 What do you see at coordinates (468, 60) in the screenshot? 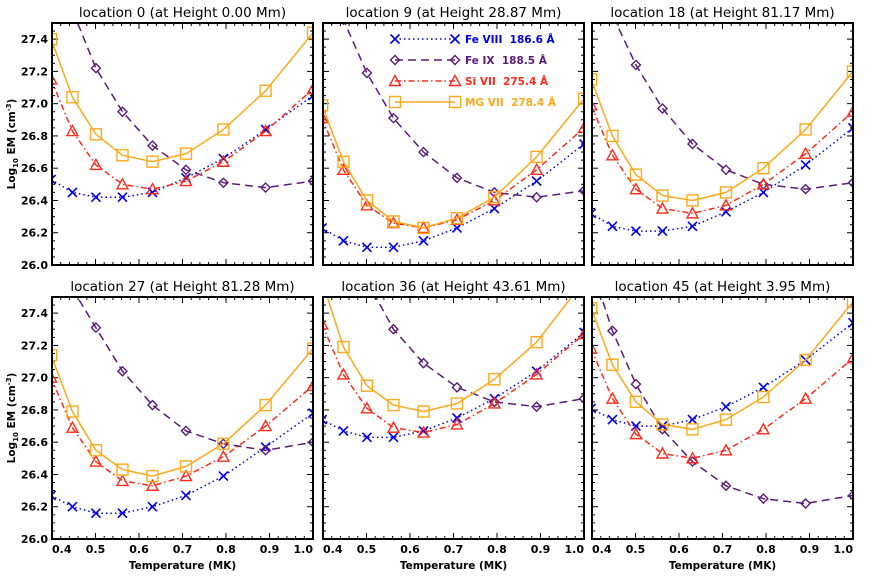
I see `legend-entry: Fe IX 188.5 Å` at bounding box center [468, 60].